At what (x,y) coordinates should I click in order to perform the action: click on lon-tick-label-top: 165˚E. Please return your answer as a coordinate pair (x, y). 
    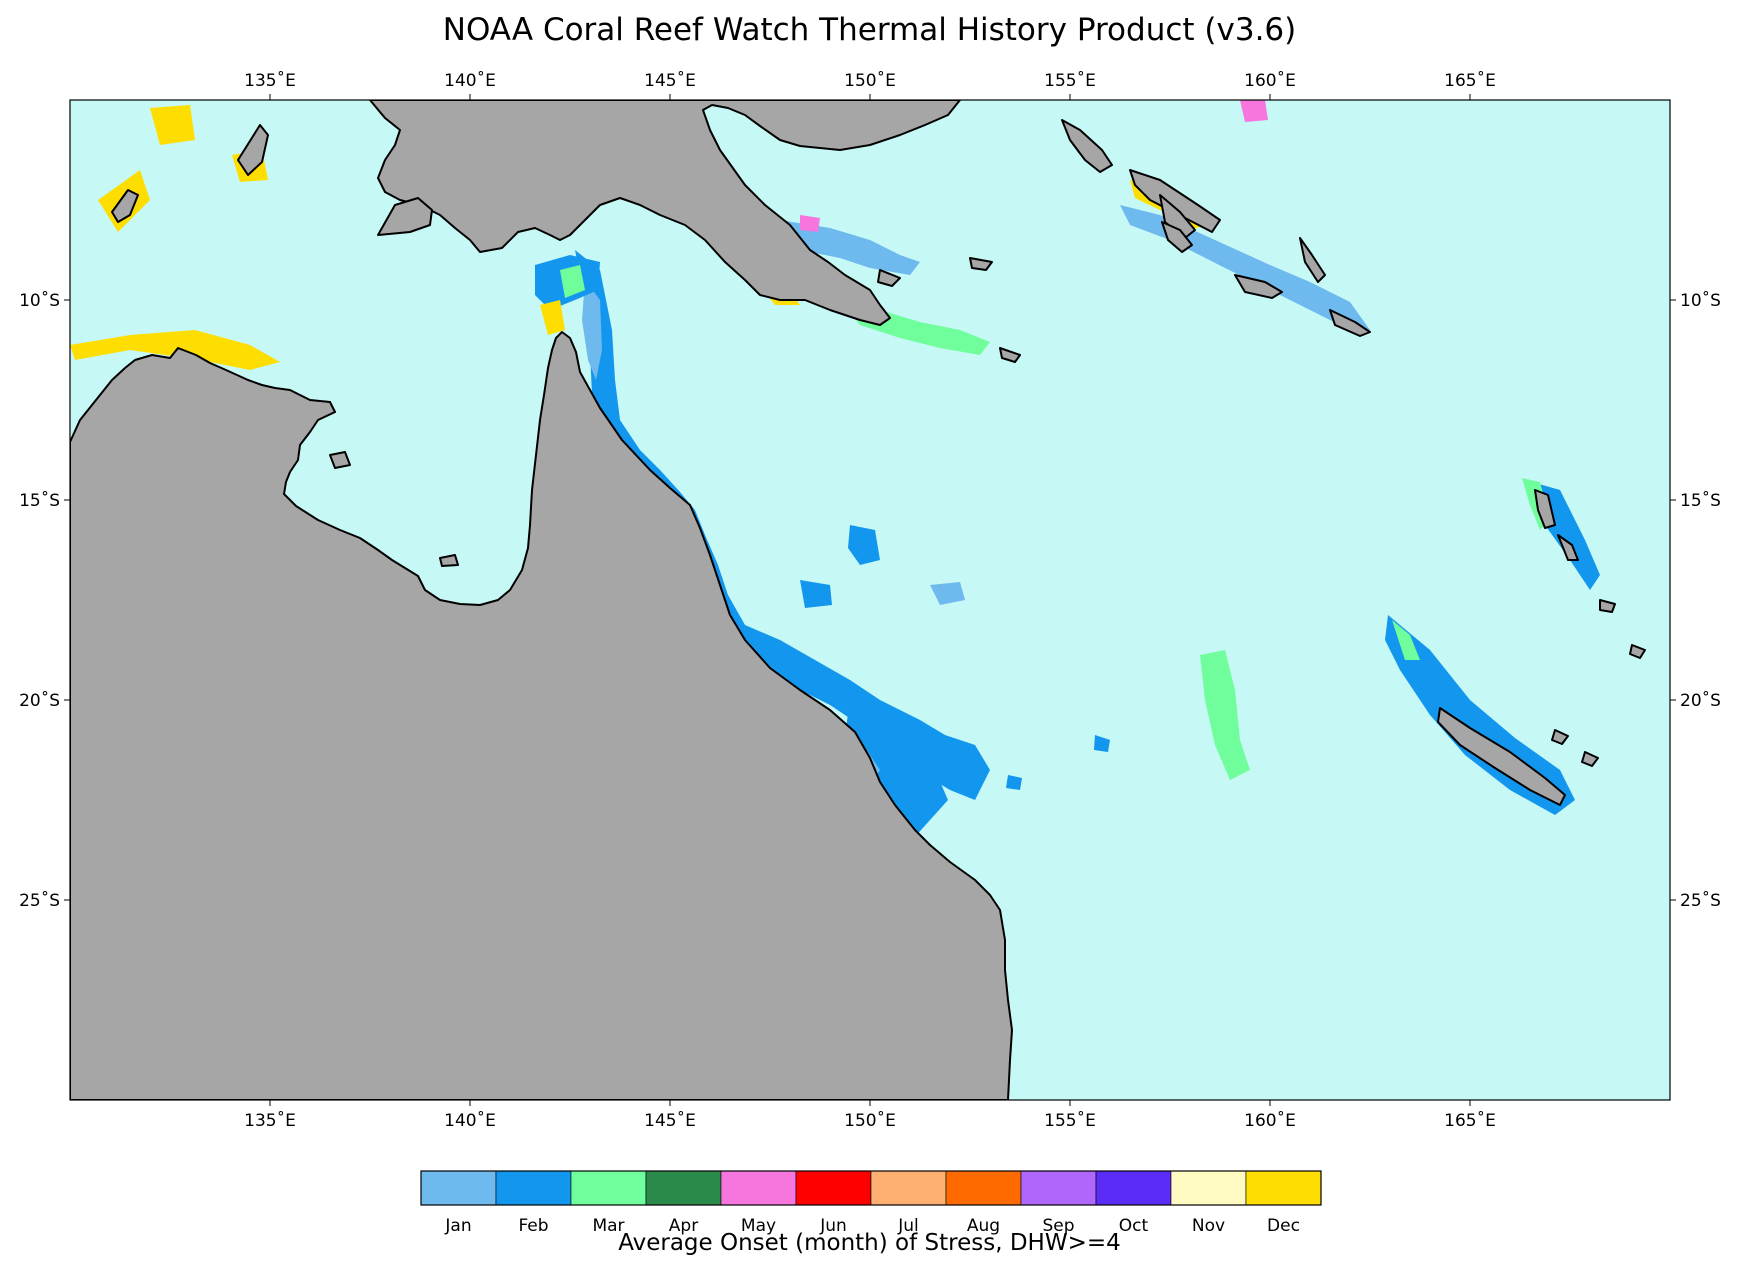
    Looking at the image, I should click on (1470, 80).